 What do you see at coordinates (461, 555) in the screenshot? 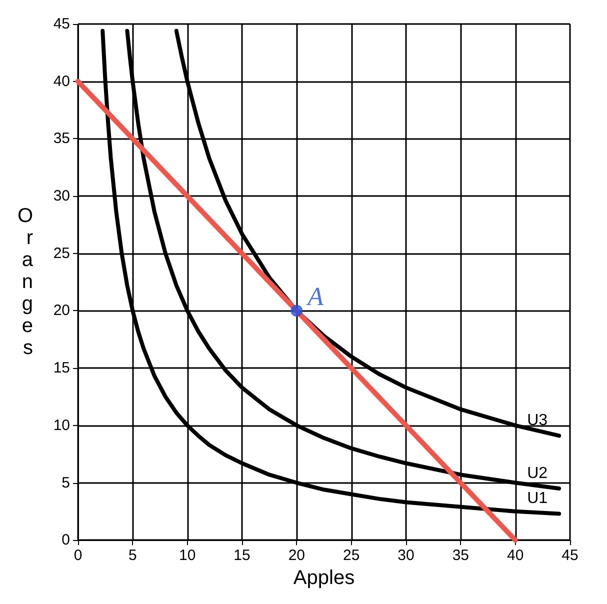
I see `x-tick-label: 35` at bounding box center [461, 555].